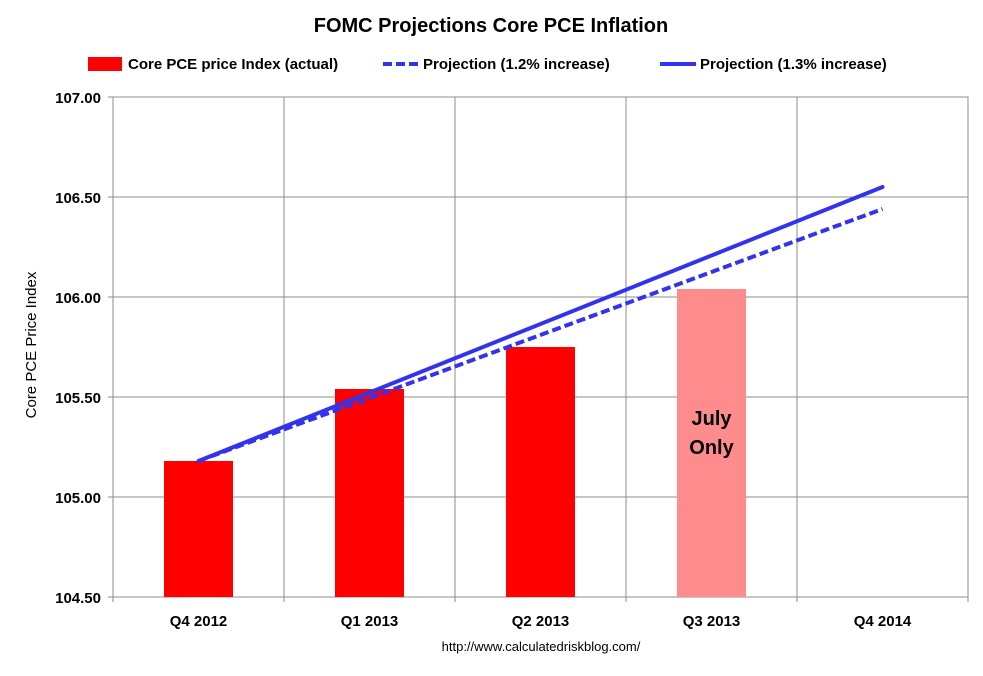  I want to click on source-note: http://www.calculatedriskblog.com/, so click(541, 646).